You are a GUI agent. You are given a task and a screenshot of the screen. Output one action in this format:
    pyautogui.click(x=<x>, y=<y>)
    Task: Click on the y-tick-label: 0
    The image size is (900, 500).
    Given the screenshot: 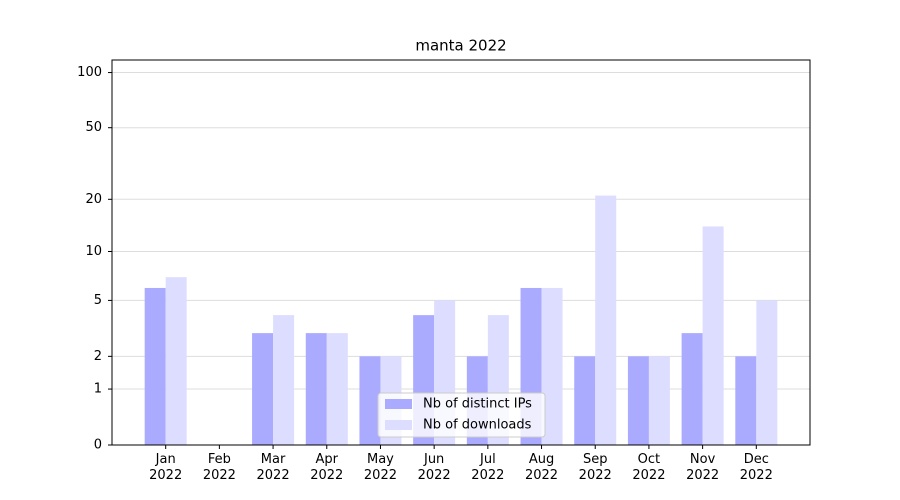 What is the action you would take?
    pyautogui.click(x=98, y=445)
    